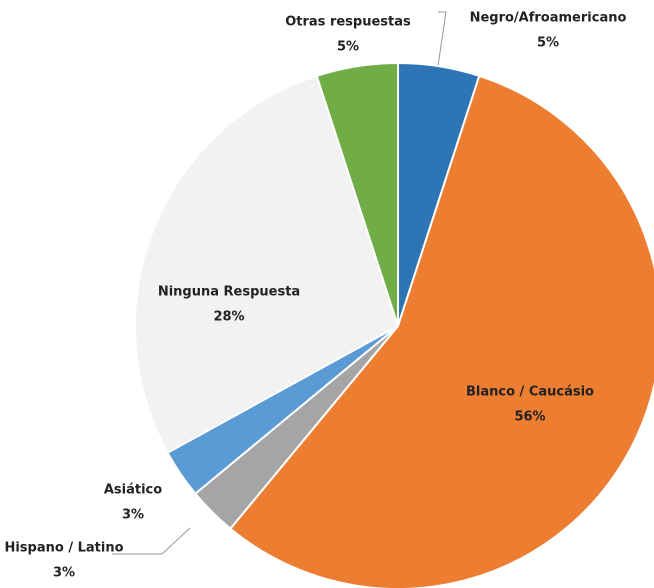  I want to click on slice-label: Hispano / Latino, so click(63, 548).